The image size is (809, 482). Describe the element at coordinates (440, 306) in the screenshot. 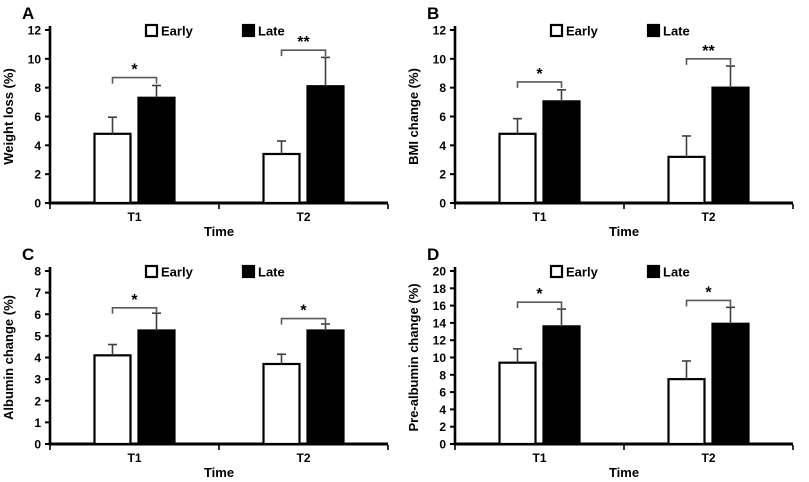

I see `y-tick-label: 16` at that location.